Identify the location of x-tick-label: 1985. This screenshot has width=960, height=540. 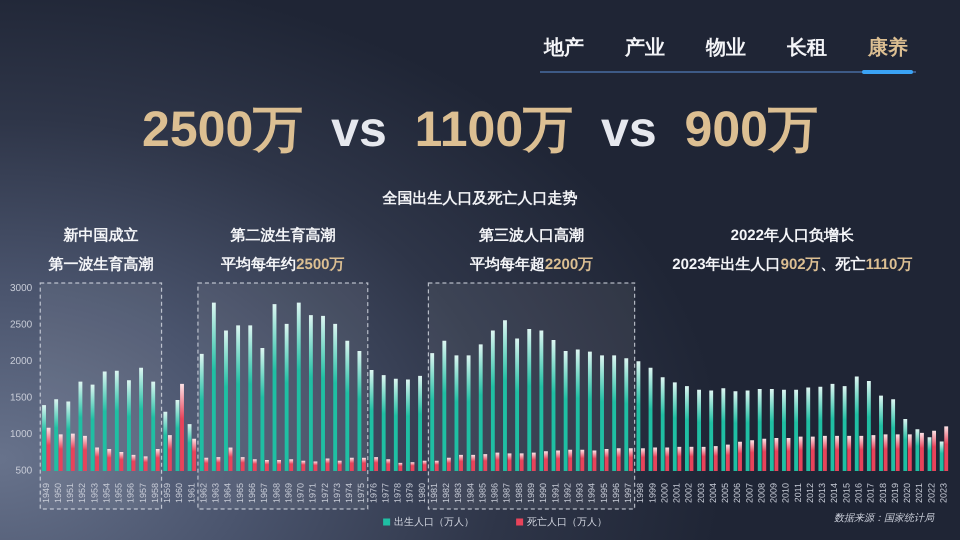
(482, 493).